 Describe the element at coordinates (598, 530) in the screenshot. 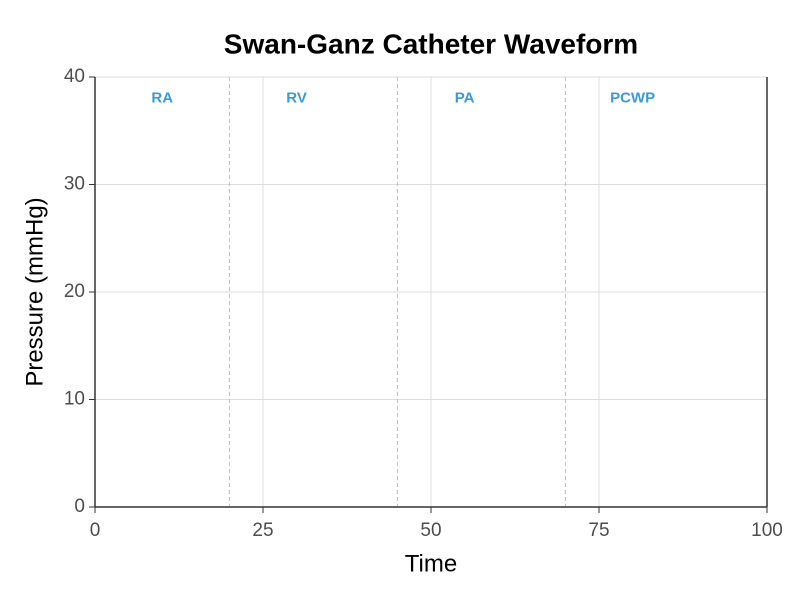

I see `x-tick-label: 75` at that location.